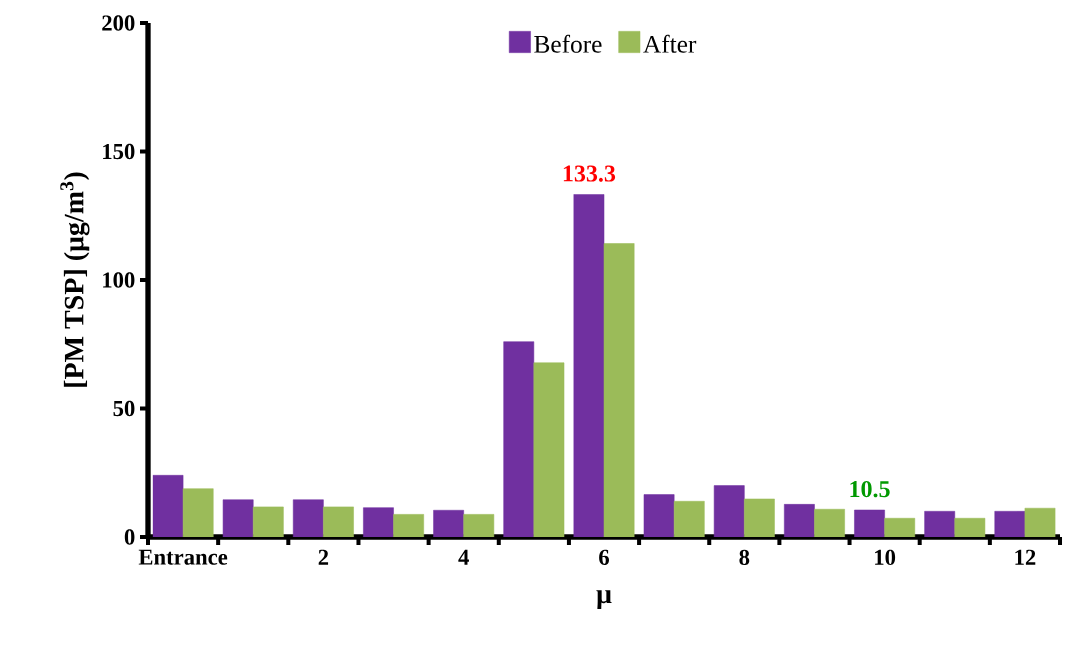 This screenshot has height=657, width=1070. I want to click on y-tick-label: 50, so click(124, 408).